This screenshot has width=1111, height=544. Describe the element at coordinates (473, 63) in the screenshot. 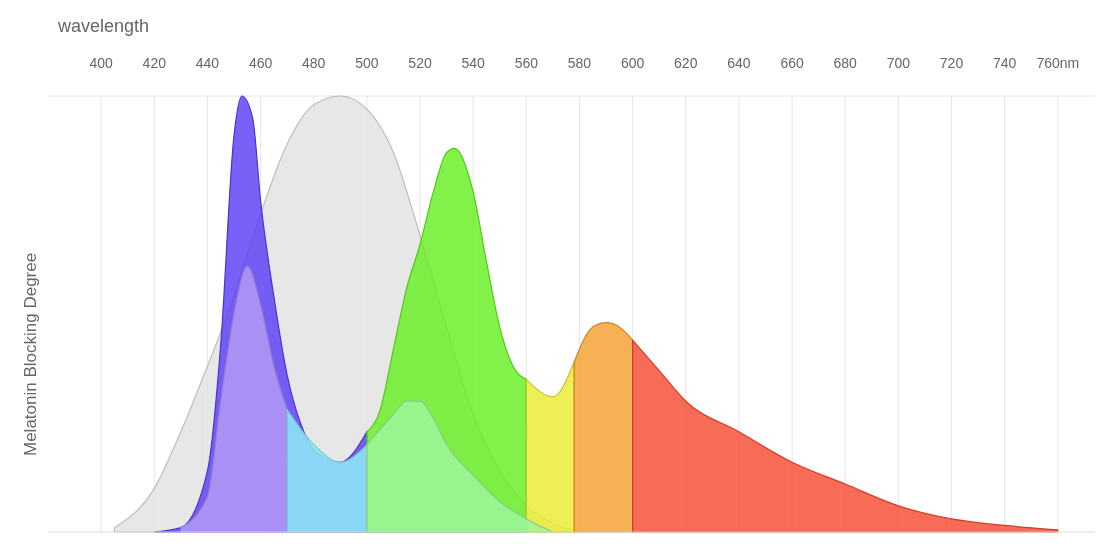

I see `x-tick-label: 540` at that location.